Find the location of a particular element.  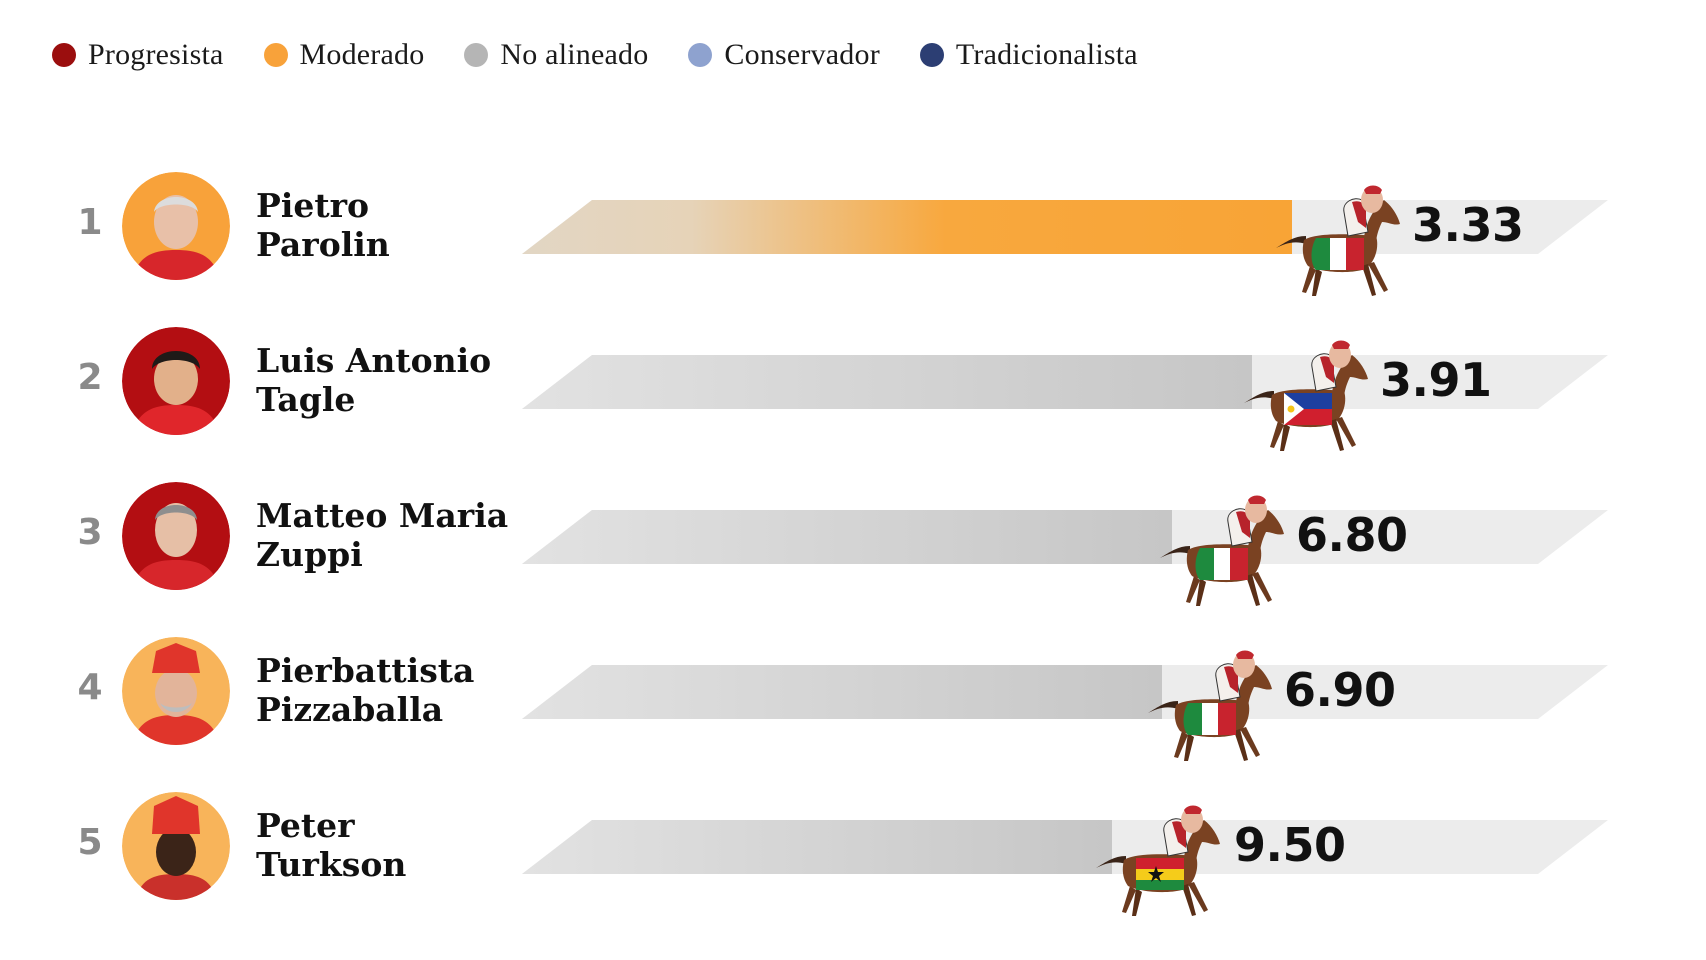

last-name: Parolin is located at coordinates (323, 244).